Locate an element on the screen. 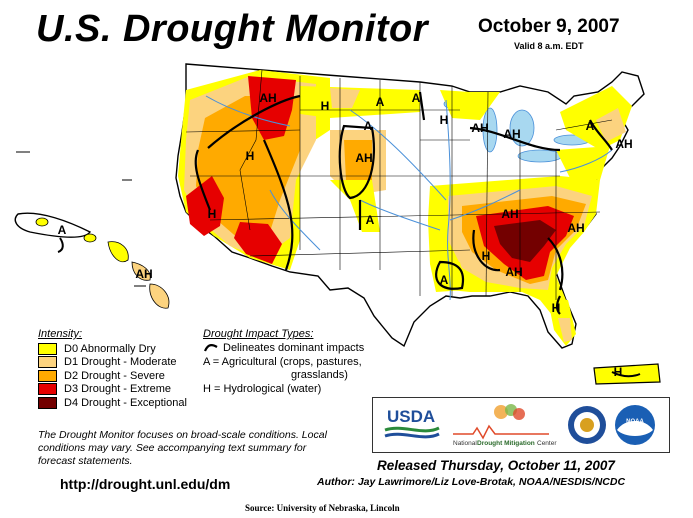 The image size is (693, 518). d3-southwest is located at coordinates (258, 243).